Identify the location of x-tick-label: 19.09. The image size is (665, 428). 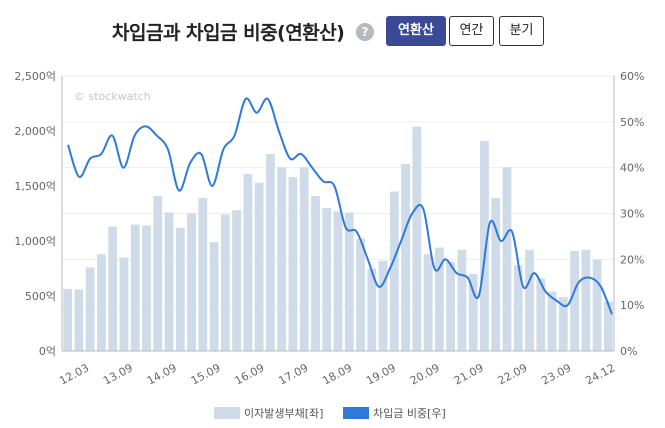
(381, 374).